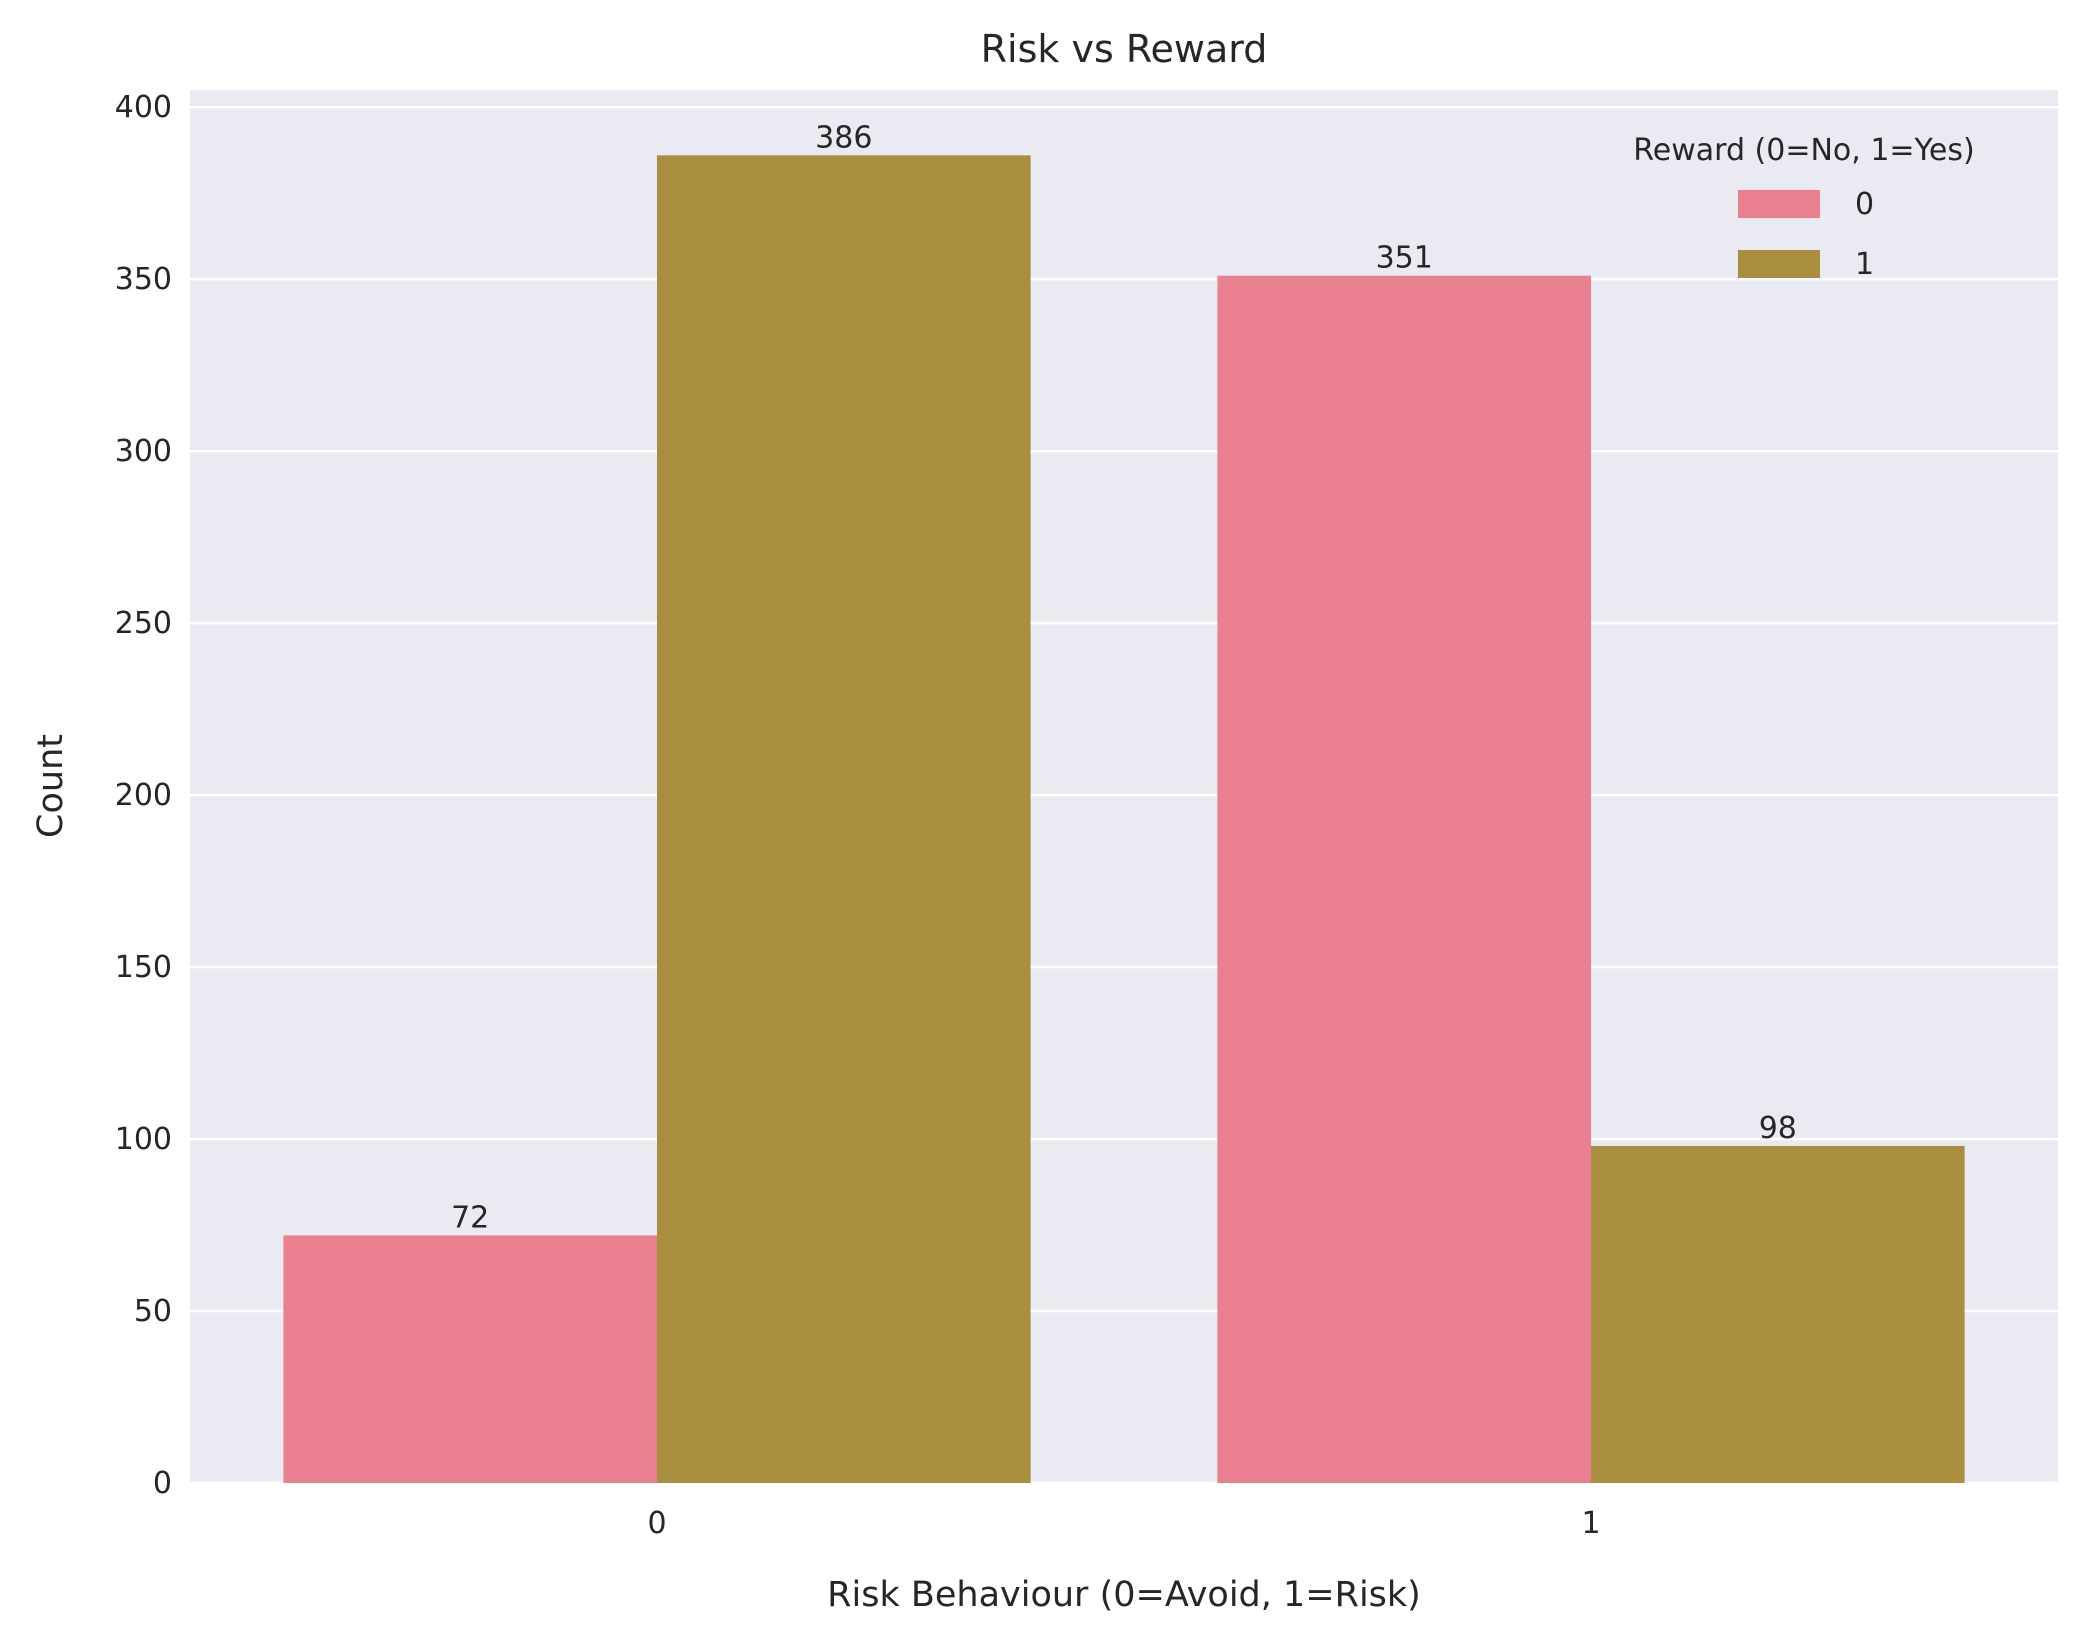 This screenshot has height=1639, width=2078. What do you see at coordinates (1864, 264) in the screenshot?
I see `legend-label: 1` at bounding box center [1864, 264].